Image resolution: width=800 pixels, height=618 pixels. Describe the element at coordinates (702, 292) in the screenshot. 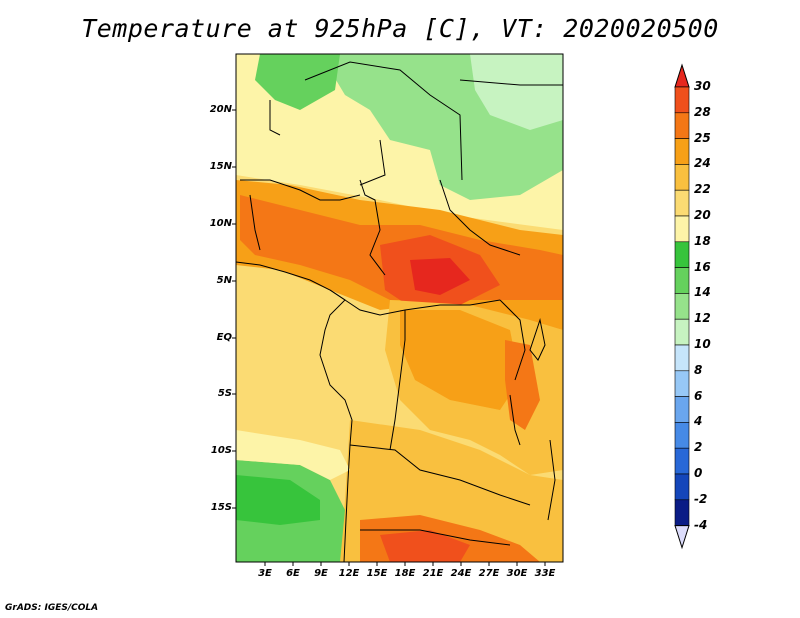

I see `colorbar-label: 14` at that location.